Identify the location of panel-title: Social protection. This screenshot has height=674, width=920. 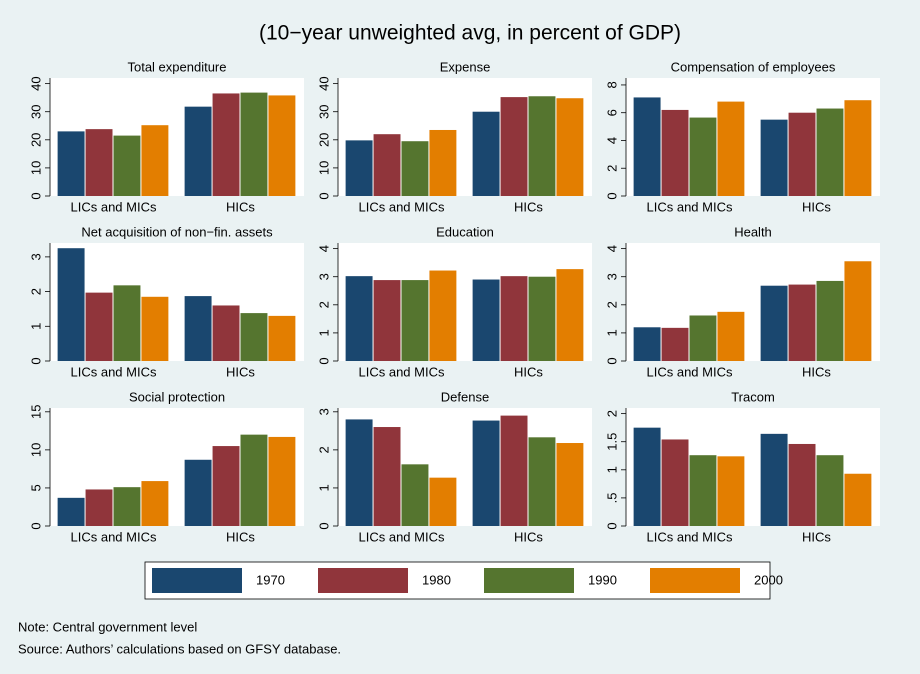
(177, 396).